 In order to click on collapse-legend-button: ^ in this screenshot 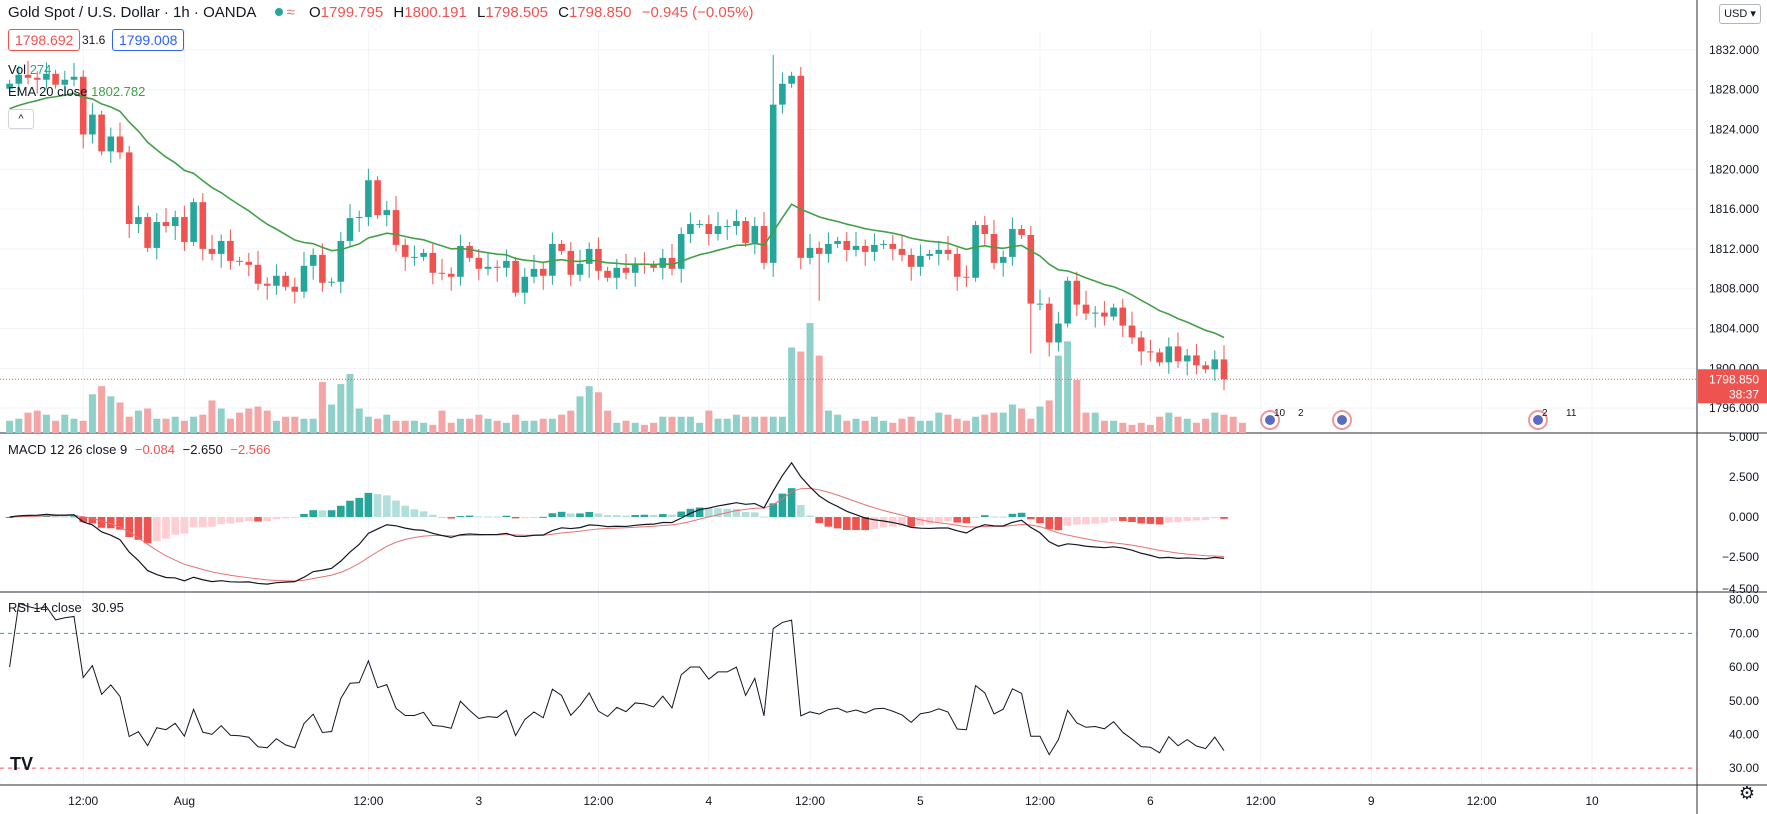, I will do `click(21, 119)`.